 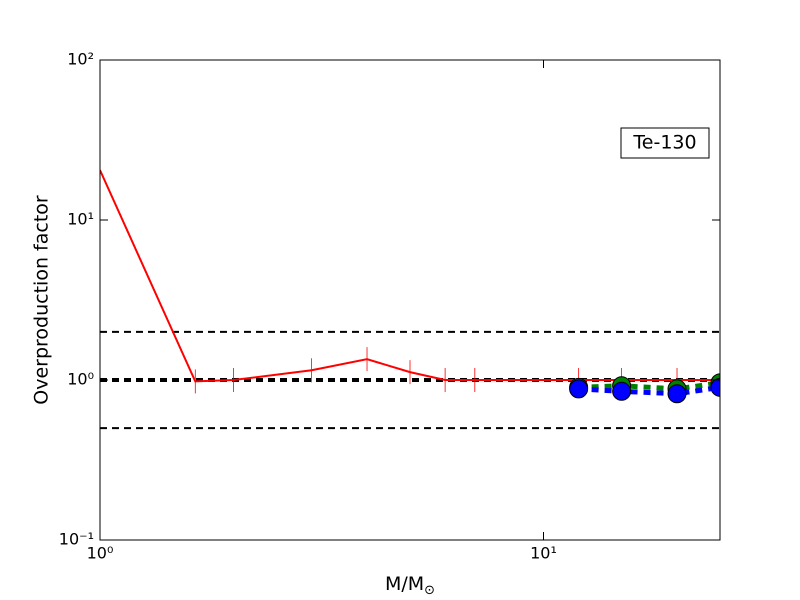 What do you see at coordinates (76, 539) in the screenshot?
I see `y-tick-label: 10⁻¹` at bounding box center [76, 539].